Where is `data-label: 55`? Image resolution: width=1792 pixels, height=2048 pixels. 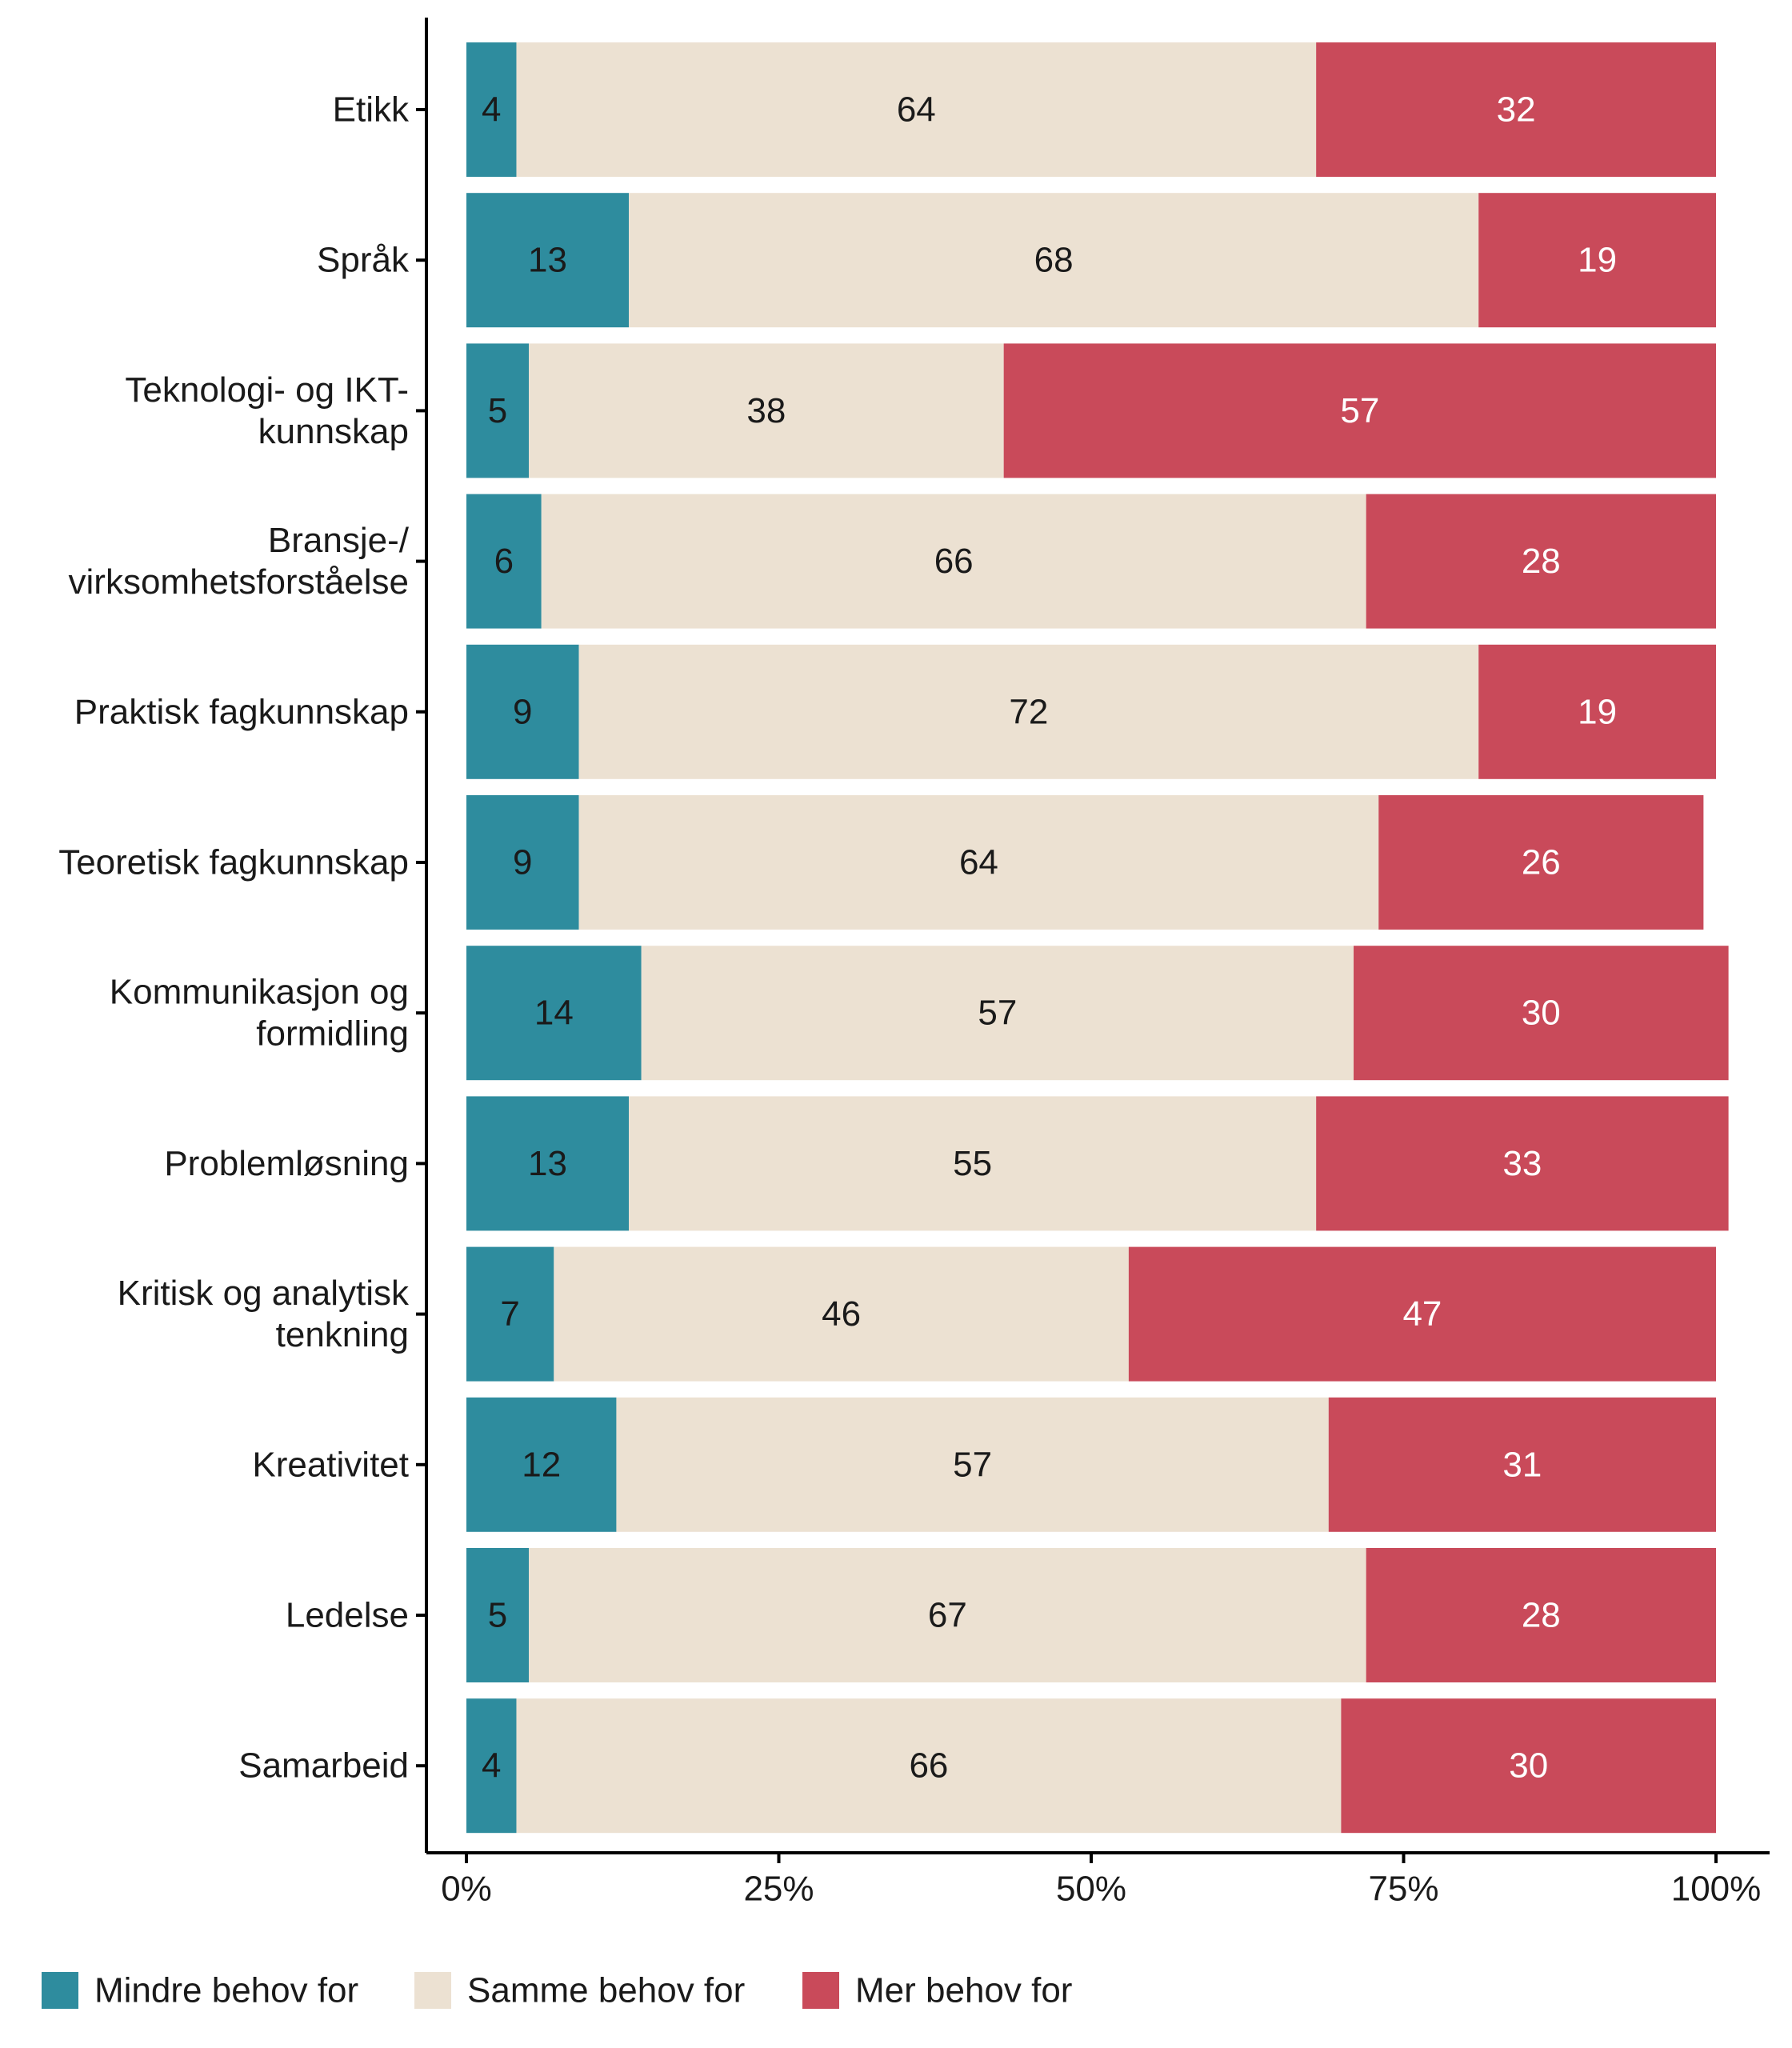 data-label: 55 is located at coordinates (972, 1163).